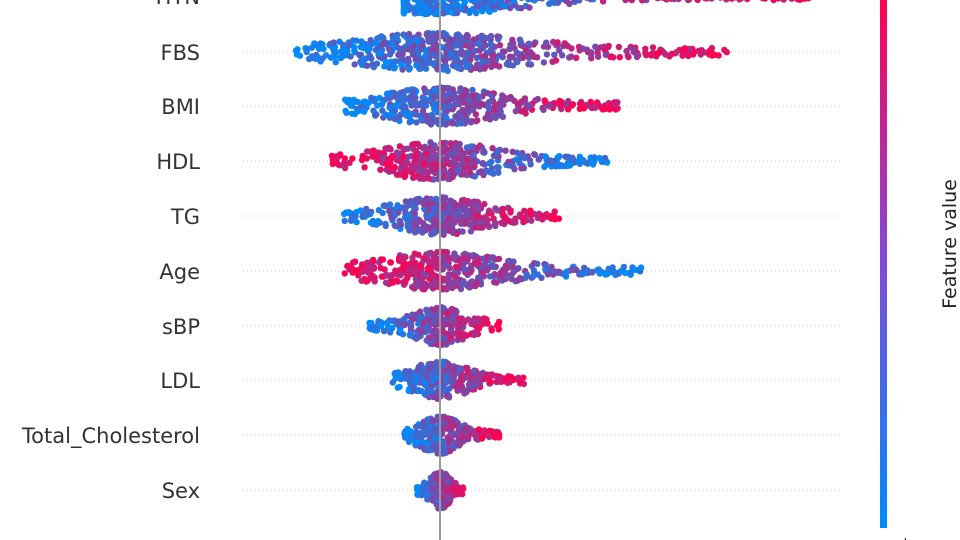 Image resolution: width=960 pixels, height=540 pixels. I want to click on beeswarm-row-tg, so click(451, 216).